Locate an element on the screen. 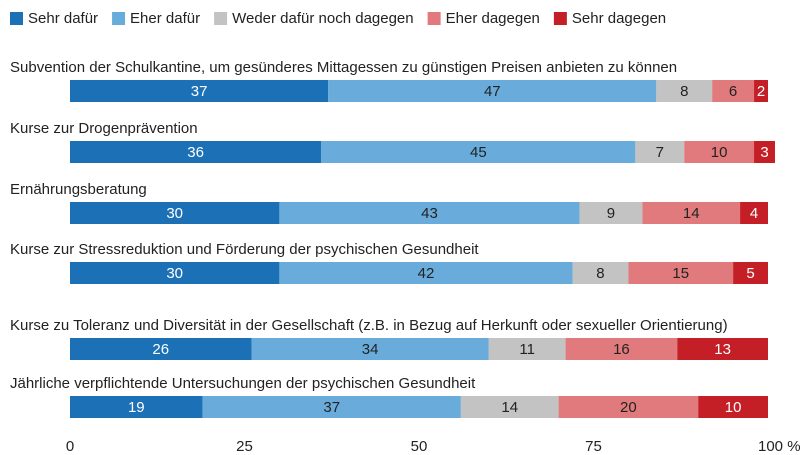 Image resolution: width=809 pixels, height=455 pixels. legend-label: Sehr dafür is located at coordinates (63, 18).